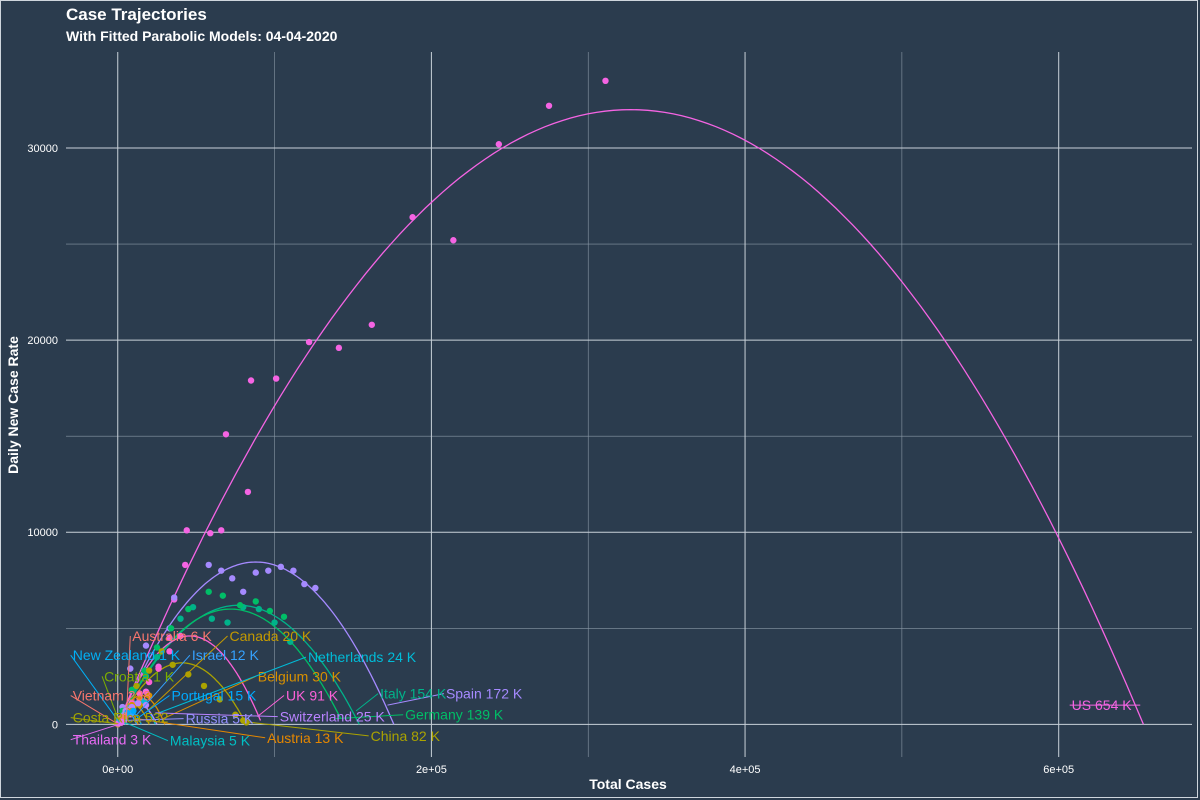 This screenshot has width=1200, height=800. Describe the element at coordinates (121, 718) in the screenshot. I see `series-label: Costa Rica 532` at that location.